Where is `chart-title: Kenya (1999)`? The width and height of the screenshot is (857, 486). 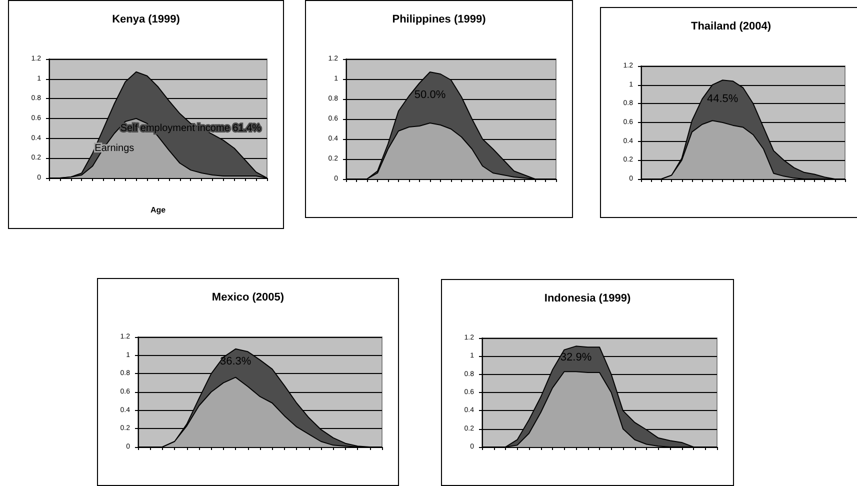
chart-title: Kenya (1999) is located at coordinates (146, 20).